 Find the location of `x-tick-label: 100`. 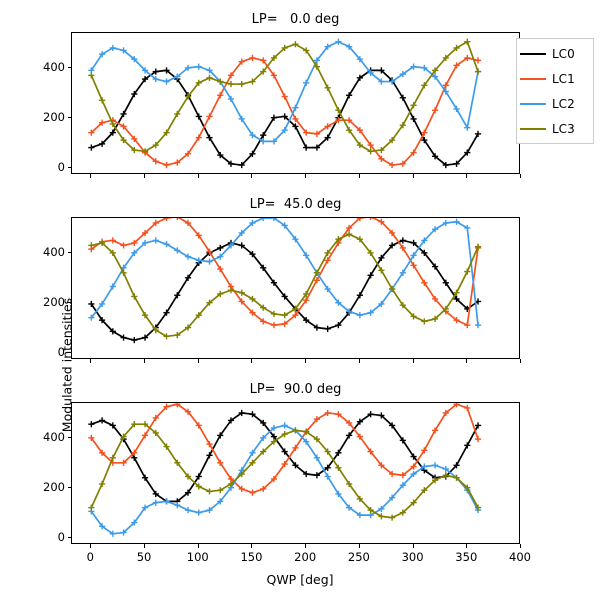

x-tick-label: 100 is located at coordinates (197, 557).